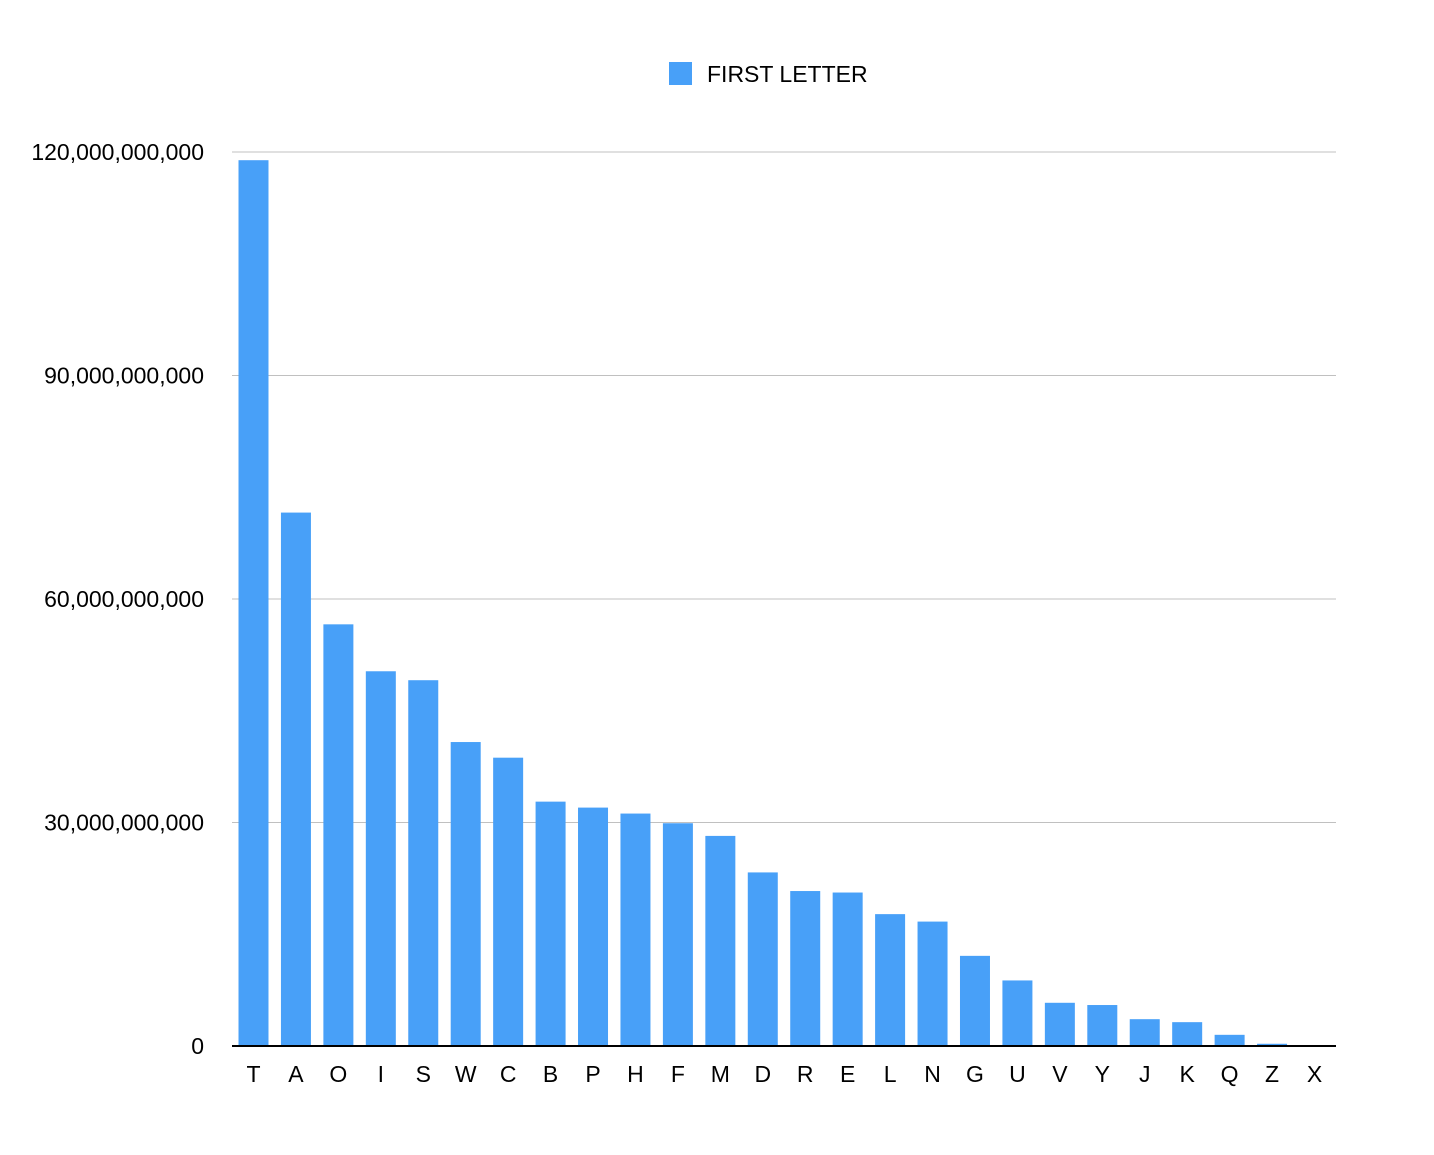 Image resolution: width=1434 pixels, height=1155 pixels. What do you see at coordinates (1102, 1074) in the screenshot?
I see `x-tick-label: Y` at bounding box center [1102, 1074].